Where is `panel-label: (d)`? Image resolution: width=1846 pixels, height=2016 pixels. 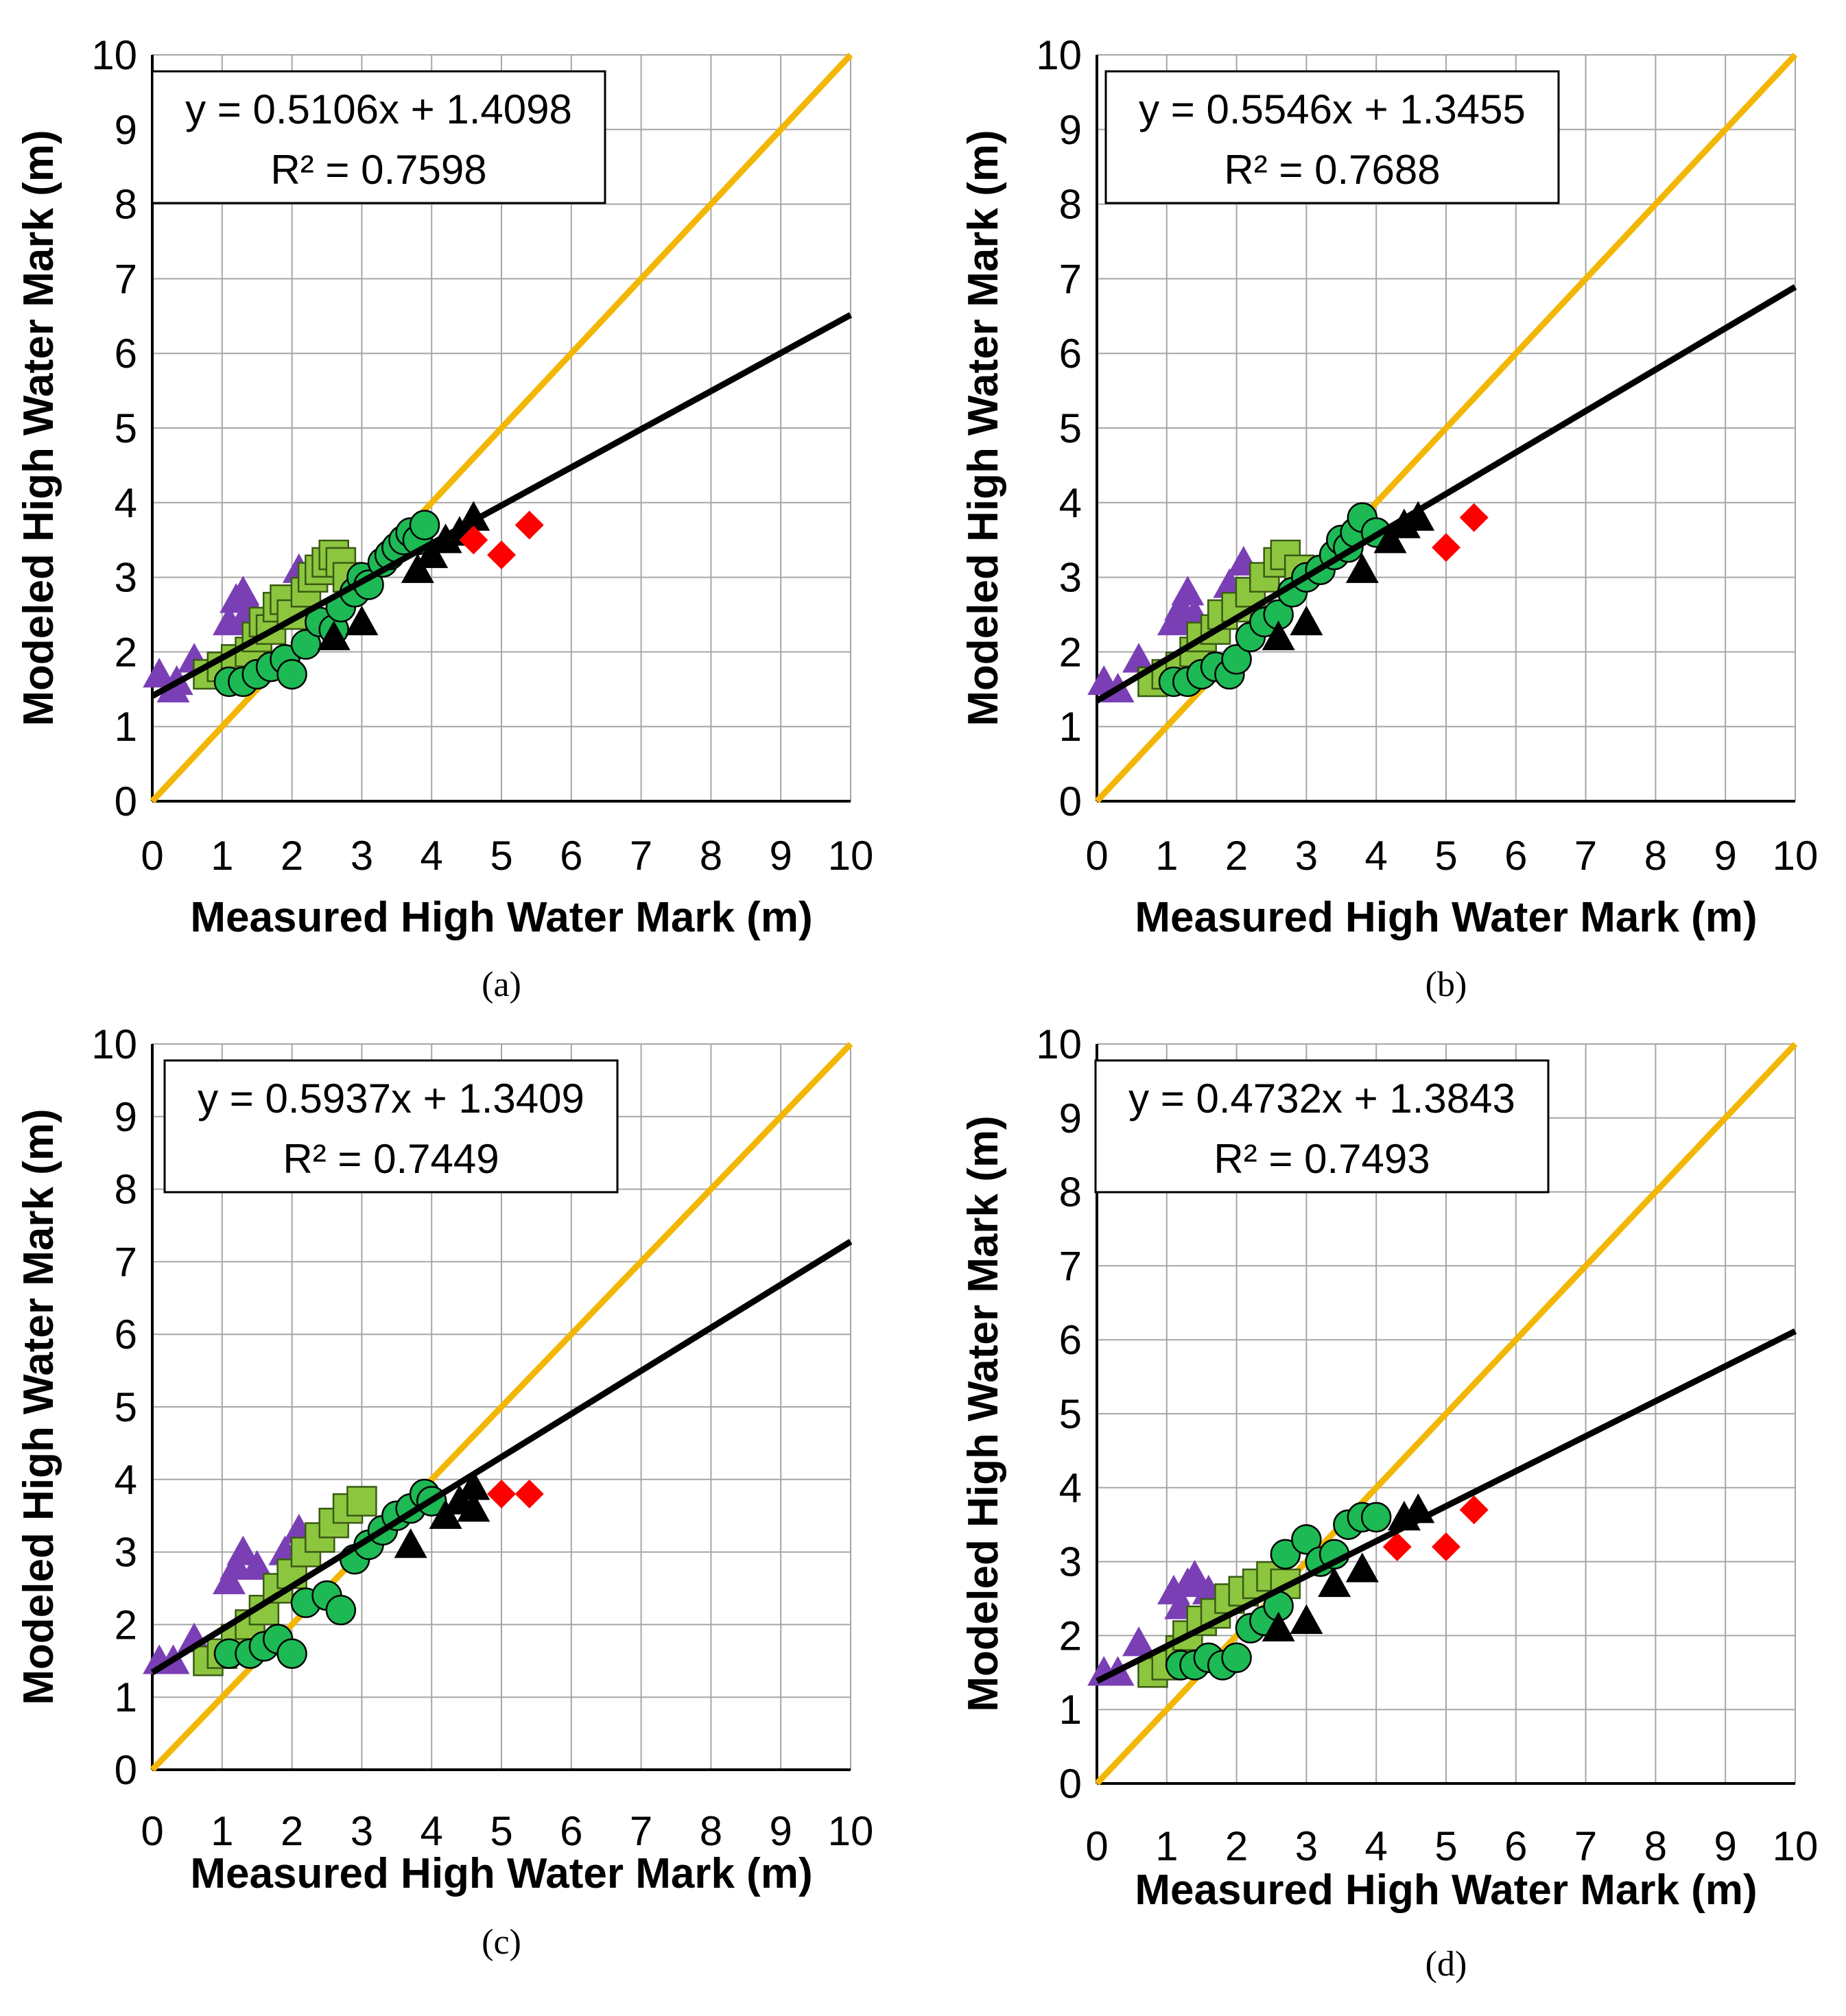 panel-label: (d) is located at coordinates (1446, 1964).